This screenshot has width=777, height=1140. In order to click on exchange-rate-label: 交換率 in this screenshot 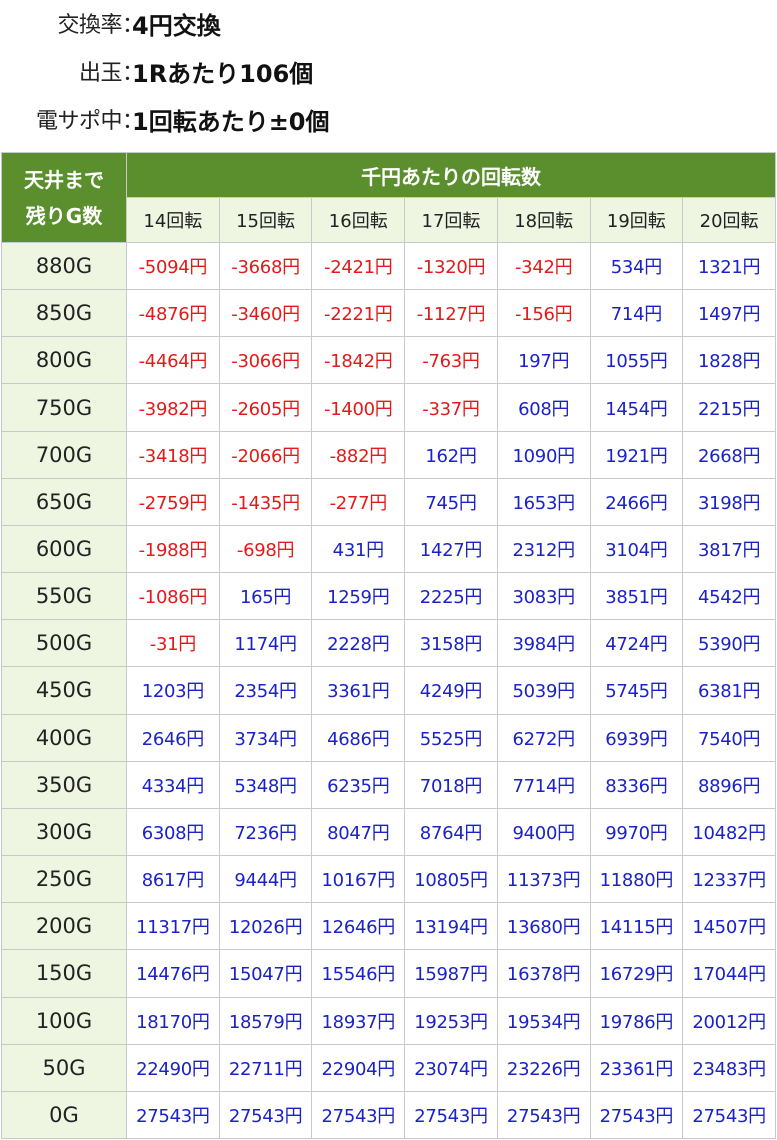, I will do `click(89, 25)`.